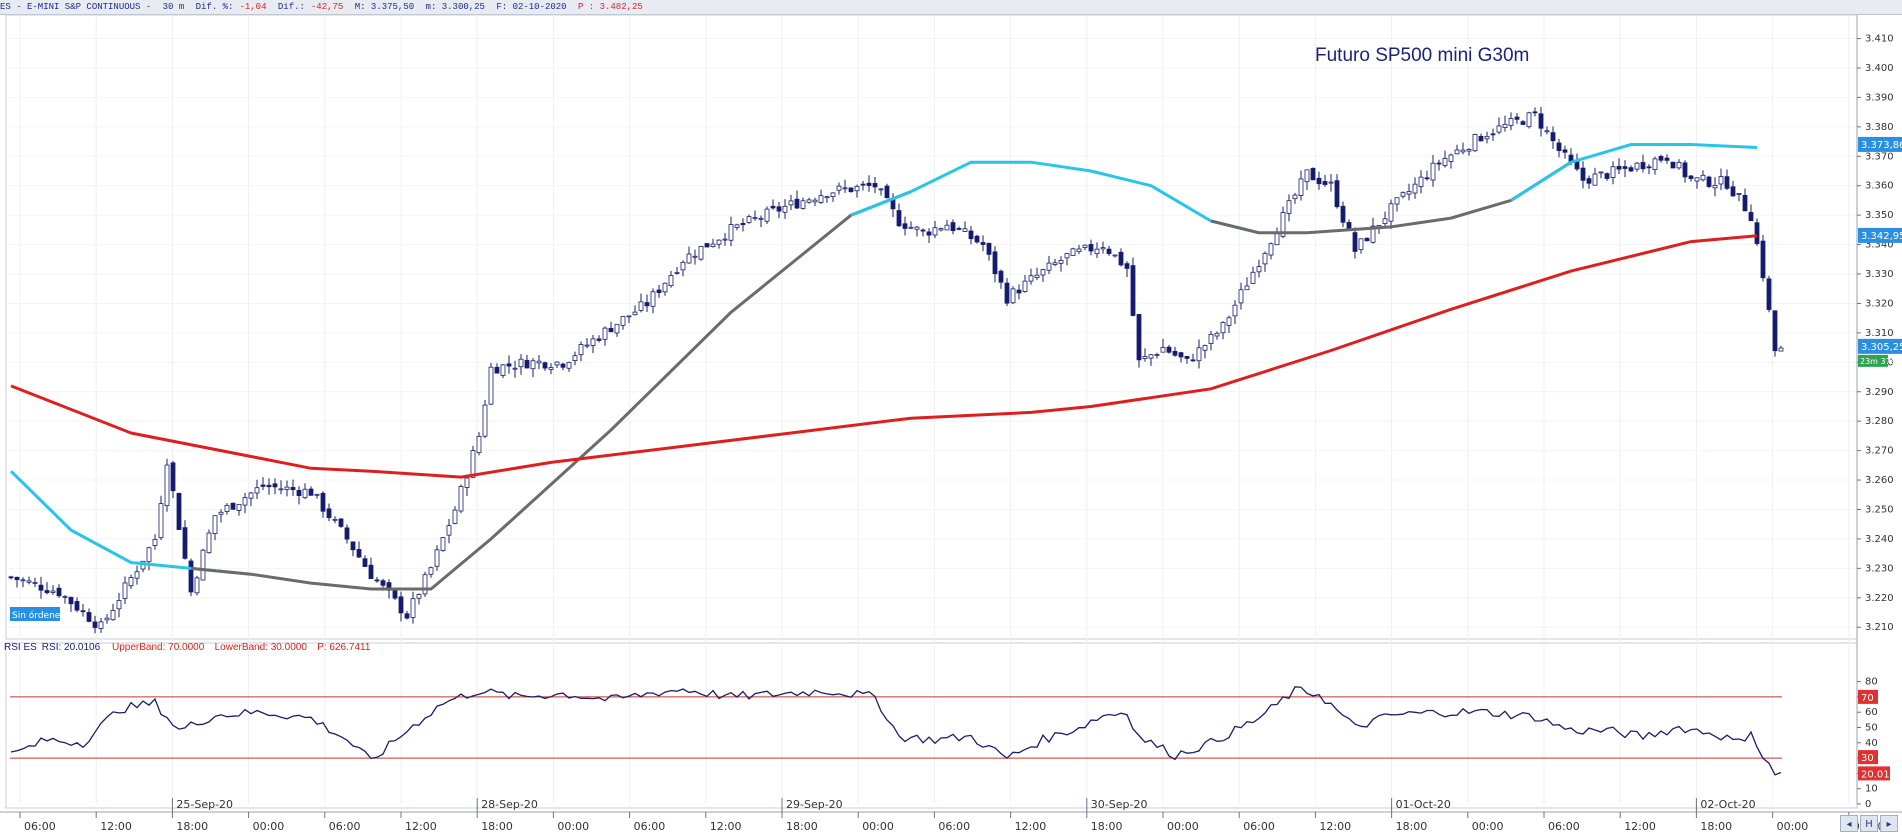 The width and height of the screenshot is (1902, 834). I want to click on x-tick-label: 18:00, so click(1716, 826).